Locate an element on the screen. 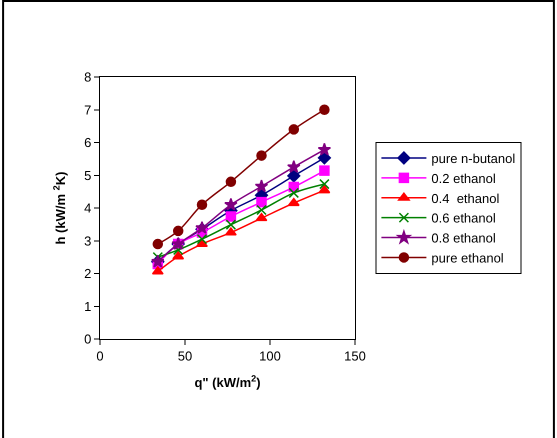 This screenshot has height=438, width=557. legend-label: 0.2 ethanol is located at coordinates (463, 178).